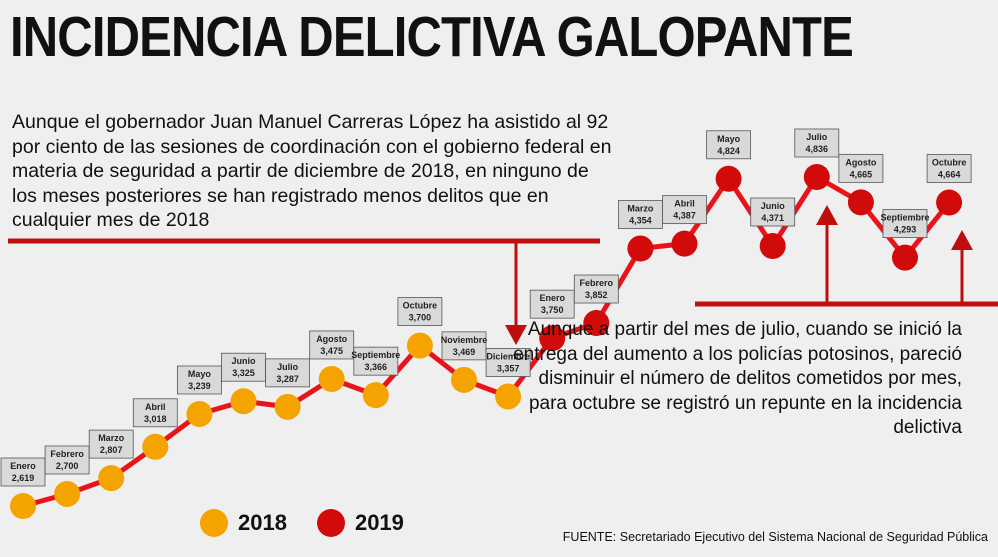  Describe the element at coordinates (287, 379) in the screenshot. I see `data-label-value: 3,287` at that location.